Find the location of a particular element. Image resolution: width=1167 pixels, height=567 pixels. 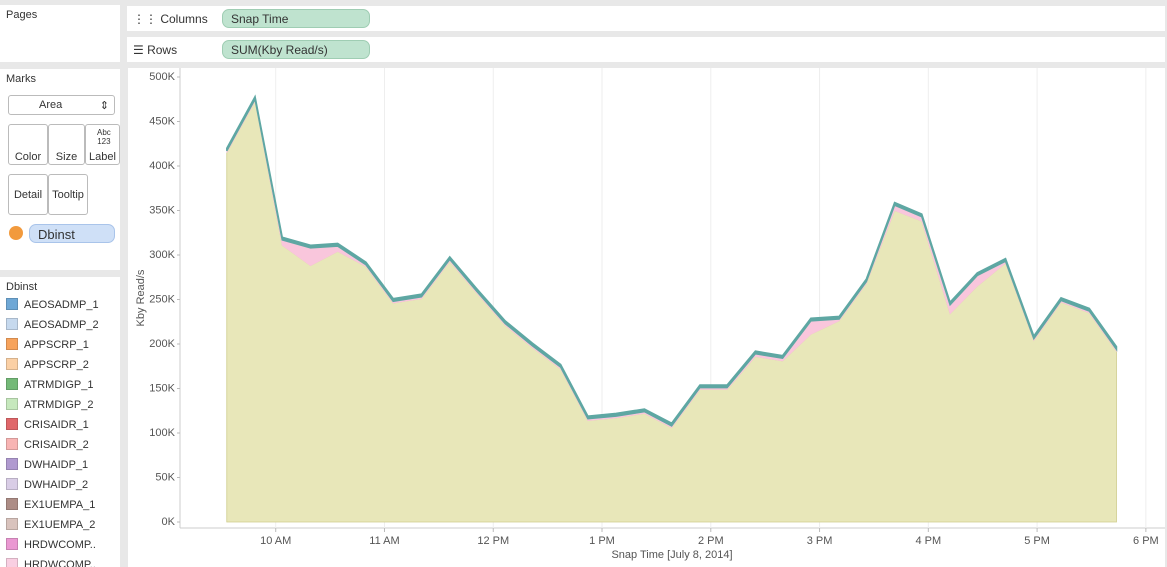

legend-label: DWHAIDP_2 is located at coordinates (56, 485).